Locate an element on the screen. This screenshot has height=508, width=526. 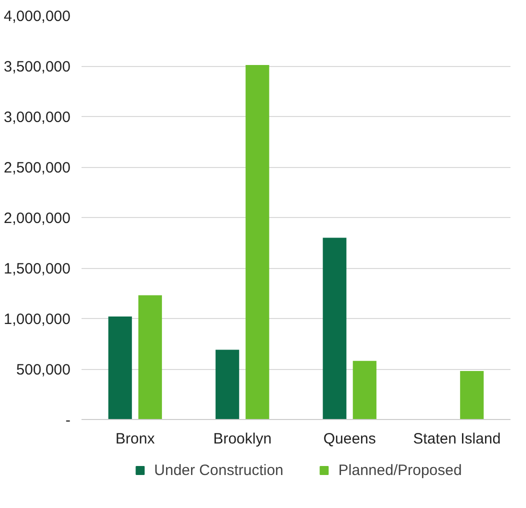
legend-label: Planned/Proposed is located at coordinates (400, 470).